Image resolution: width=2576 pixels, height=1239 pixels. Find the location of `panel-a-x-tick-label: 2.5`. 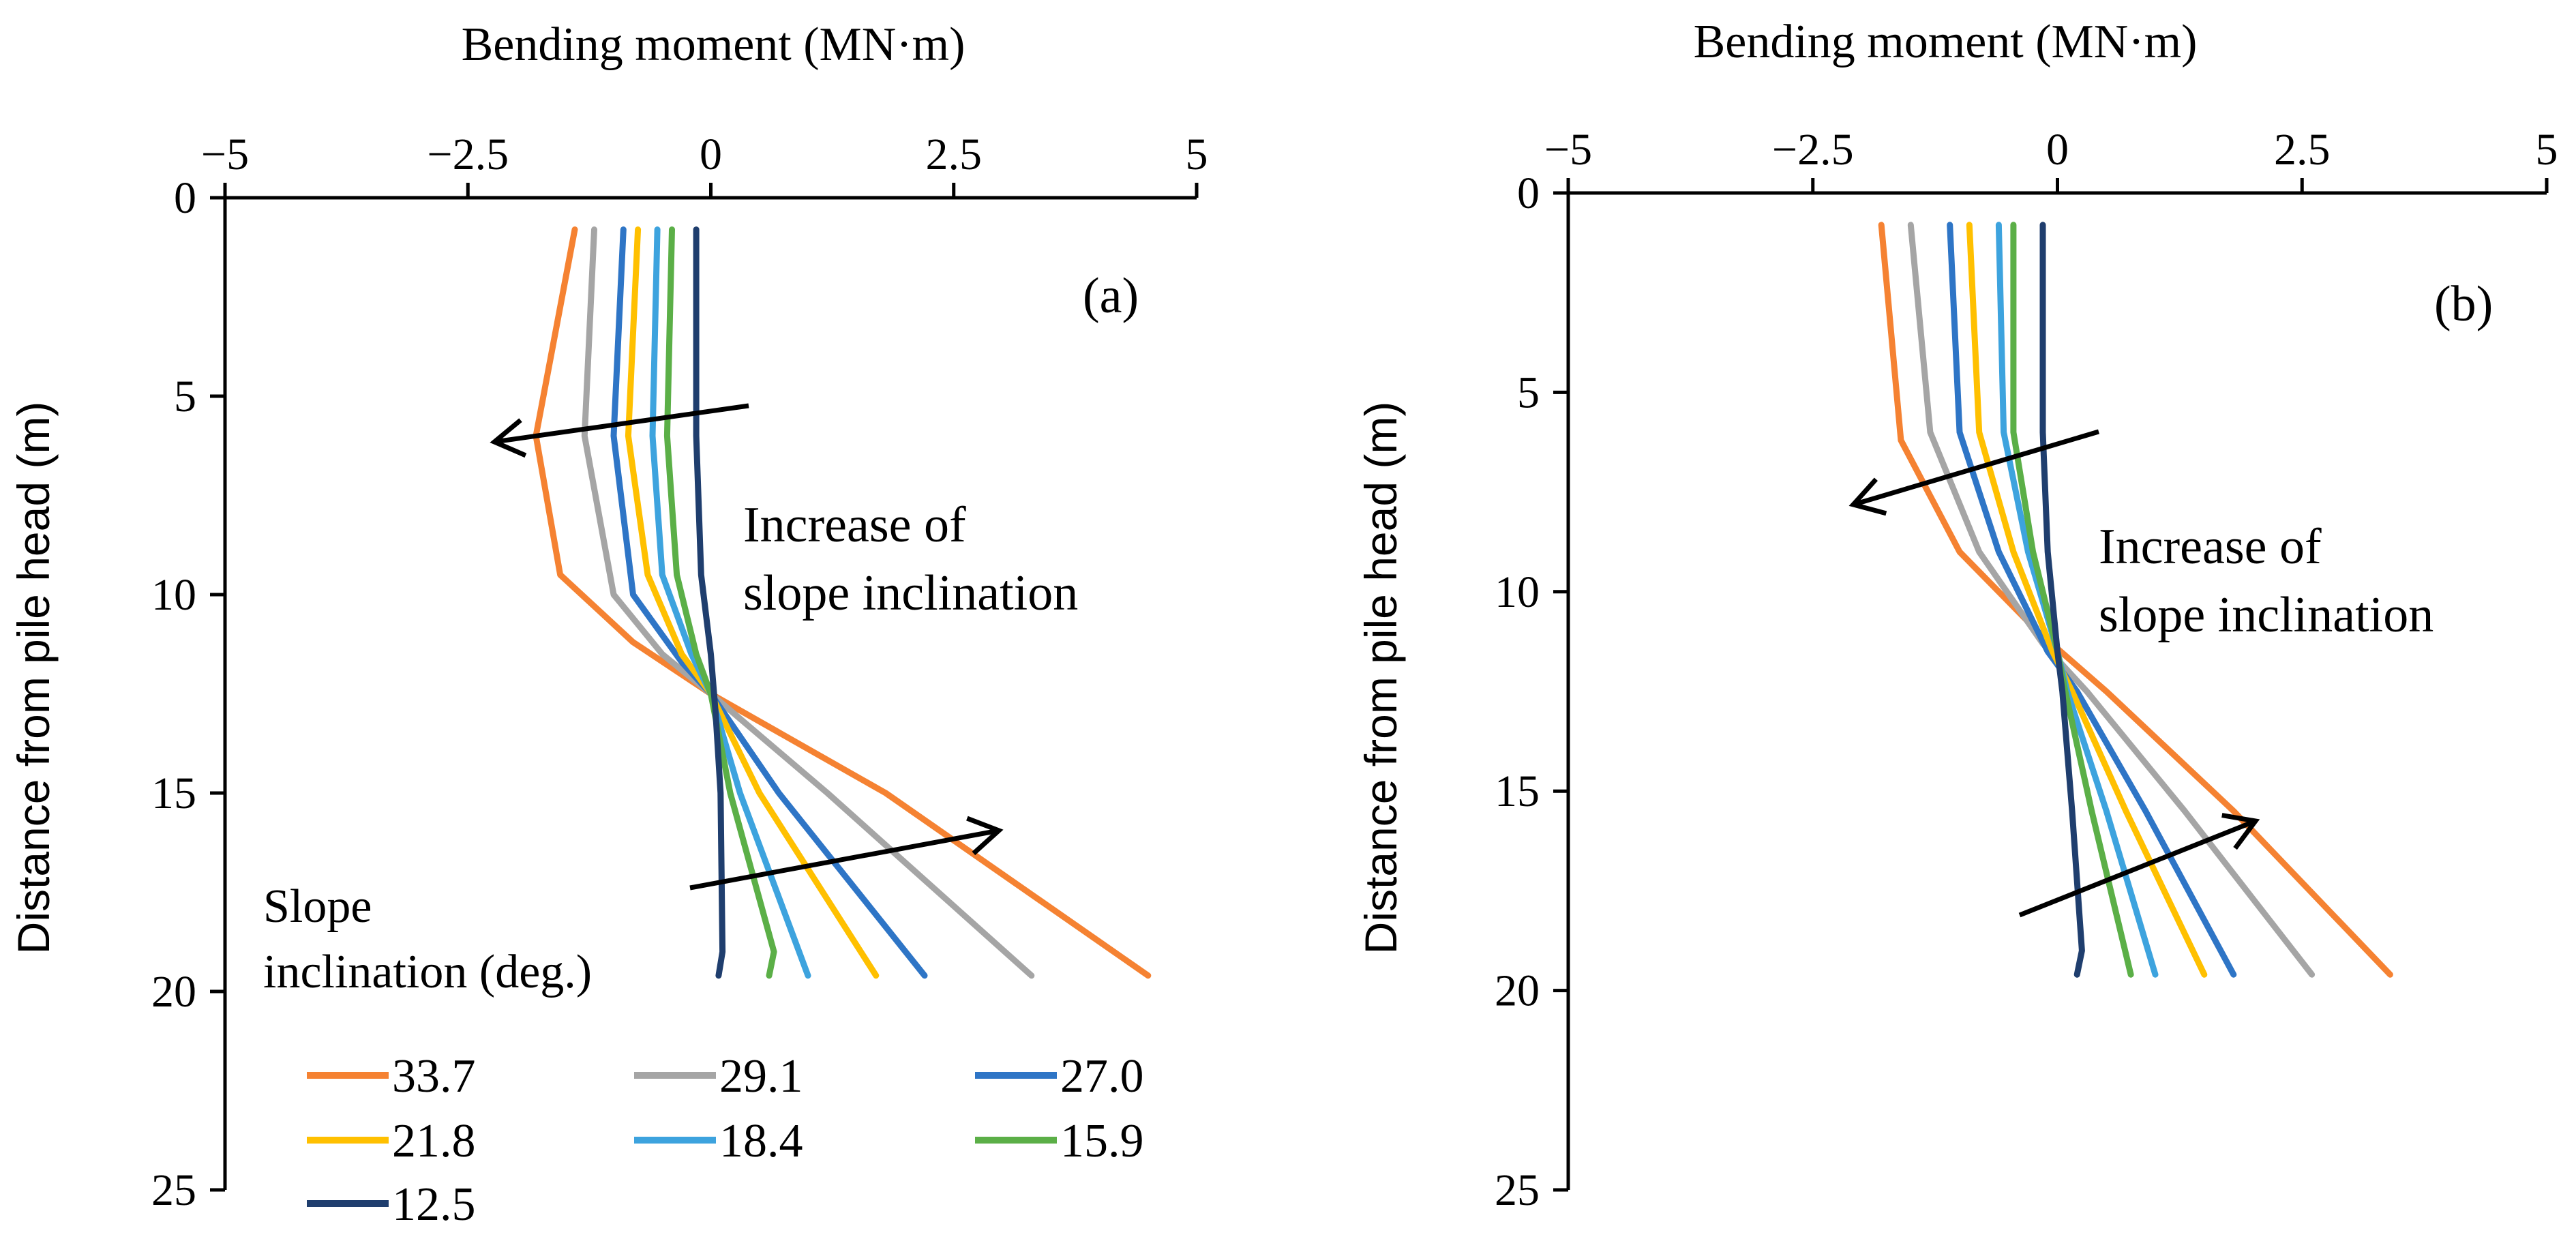

panel-a-x-tick-label: 2.5 is located at coordinates (954, 154).